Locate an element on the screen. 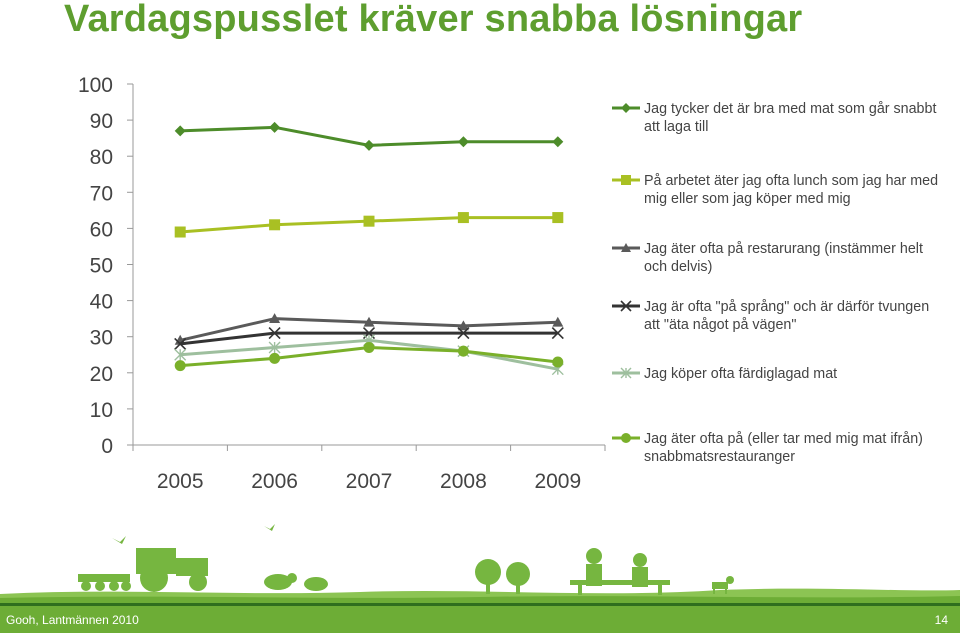  footer-rule is located at coordinates (480, 604).